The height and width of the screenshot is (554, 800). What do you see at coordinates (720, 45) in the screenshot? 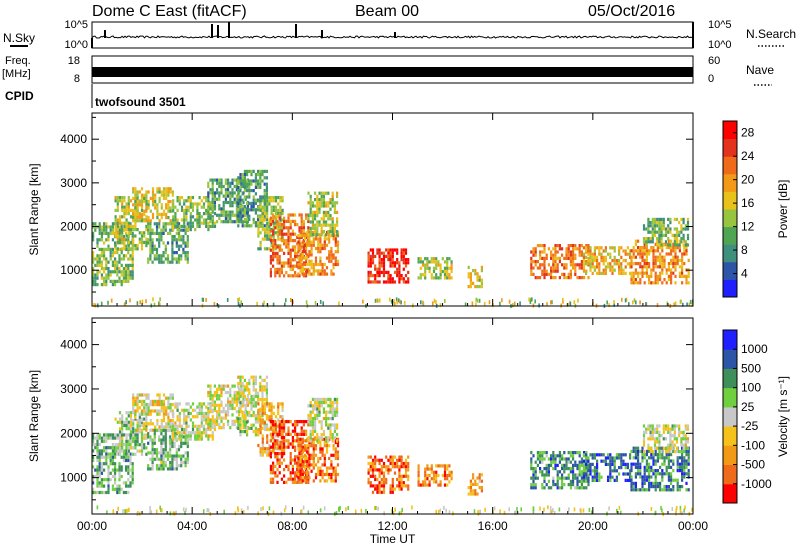
I see `nsearch-tick-bottom: 10^0` at bounding box center [720, 45].